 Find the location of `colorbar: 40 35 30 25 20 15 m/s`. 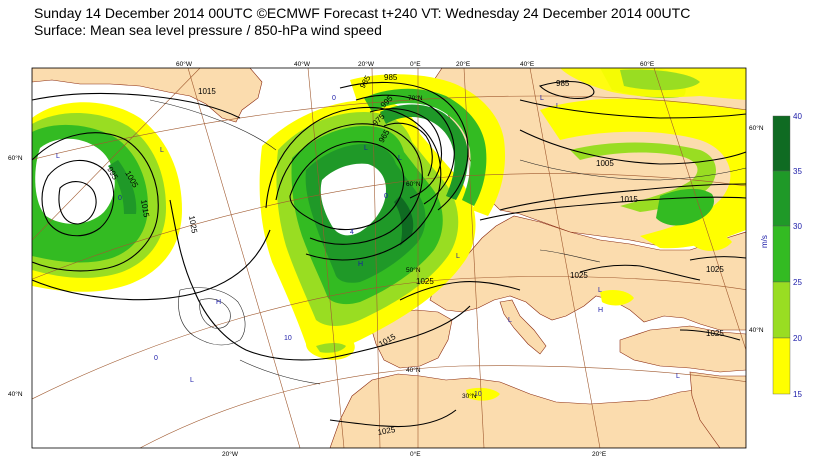

colorbar: 40 35 30 25 20 15 m/s is located at coordinates (781, 255).